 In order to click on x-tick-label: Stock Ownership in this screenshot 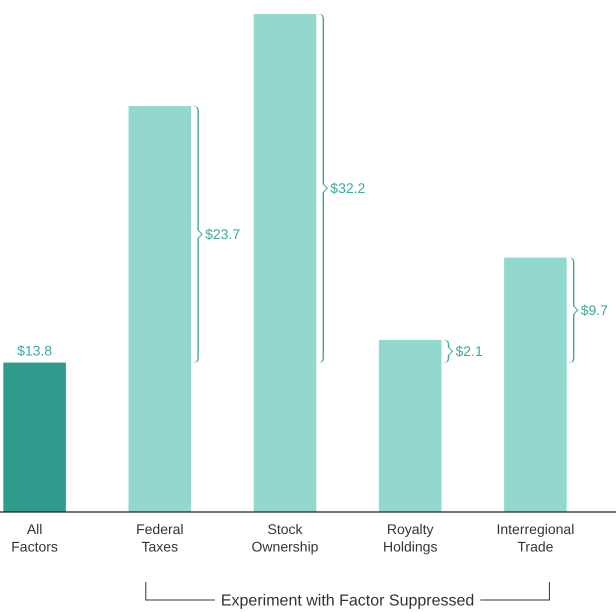, I will do `click(285, 537)`.